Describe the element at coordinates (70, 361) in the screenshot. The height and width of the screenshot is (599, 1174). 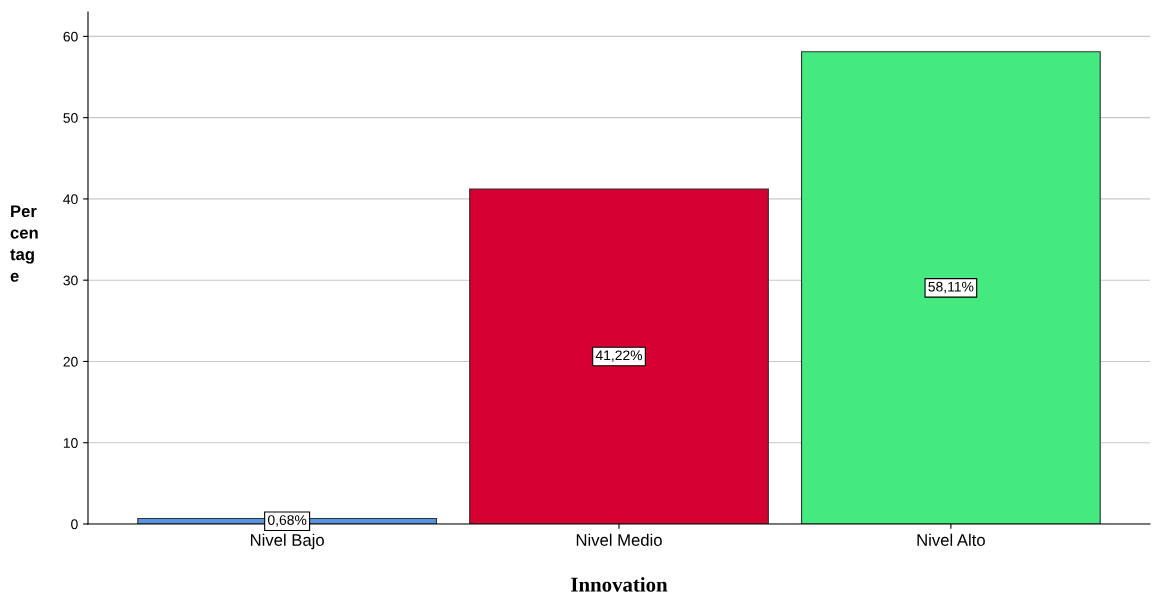
I see `y-tick-label: 20` at that location.